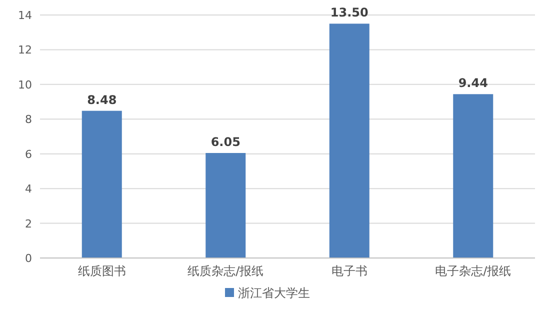 This screenshot has height=331, width=550. Describe the element at coordinates (28, 154) in the screenshot. I see `y-tick-label: 6` at that location.